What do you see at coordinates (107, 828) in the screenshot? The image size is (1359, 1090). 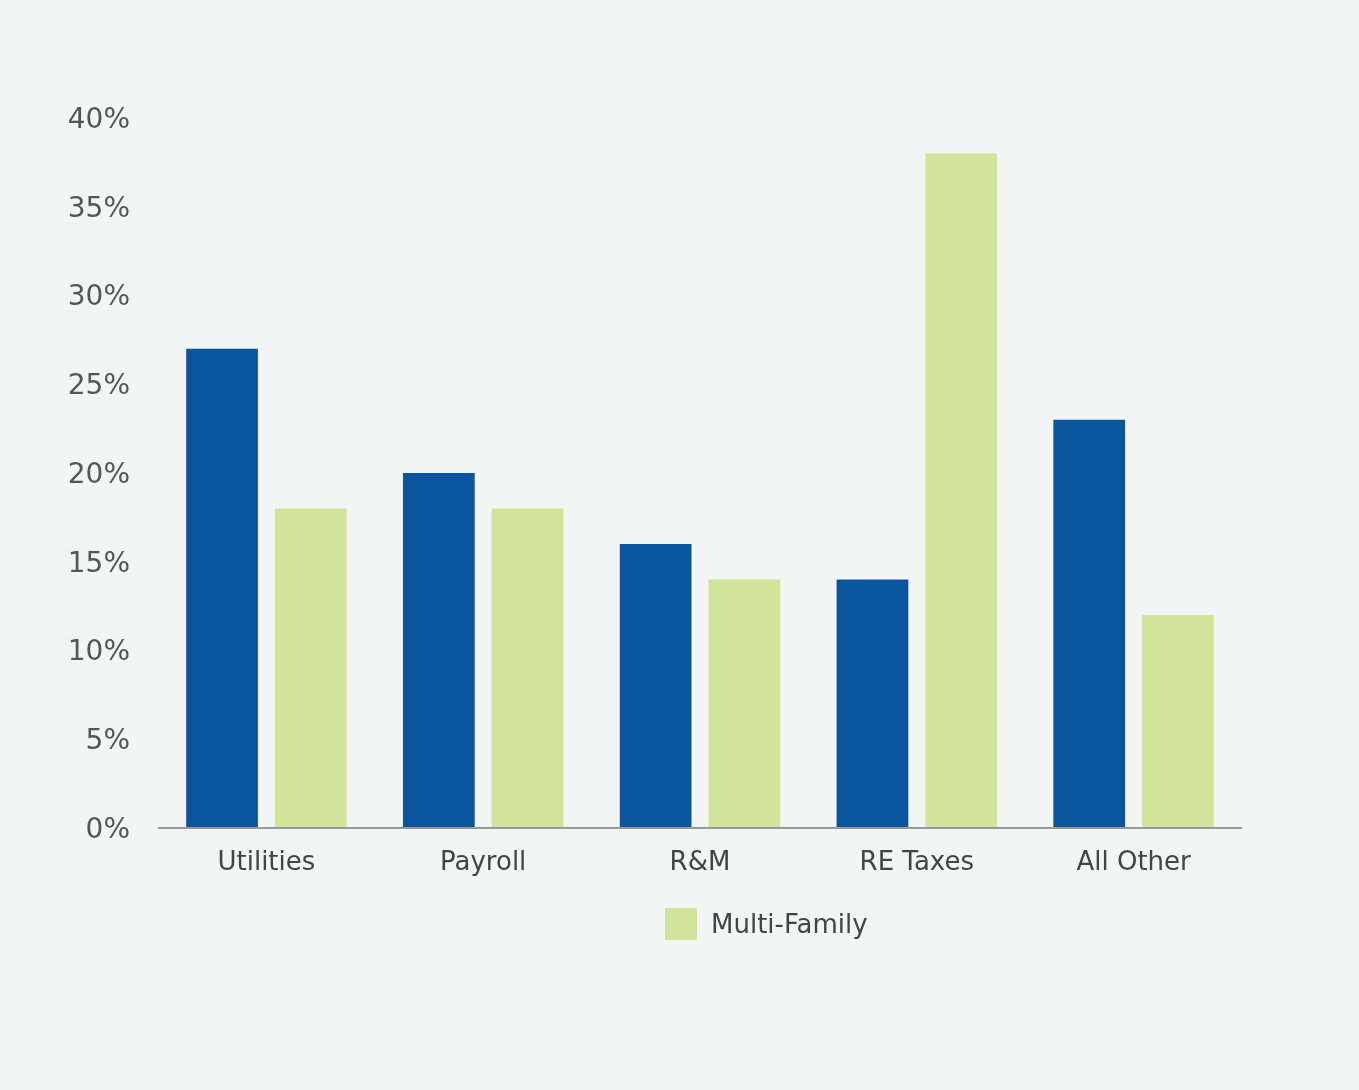 I see `y-tick-label: 0%` at bounding box center [107, 828].